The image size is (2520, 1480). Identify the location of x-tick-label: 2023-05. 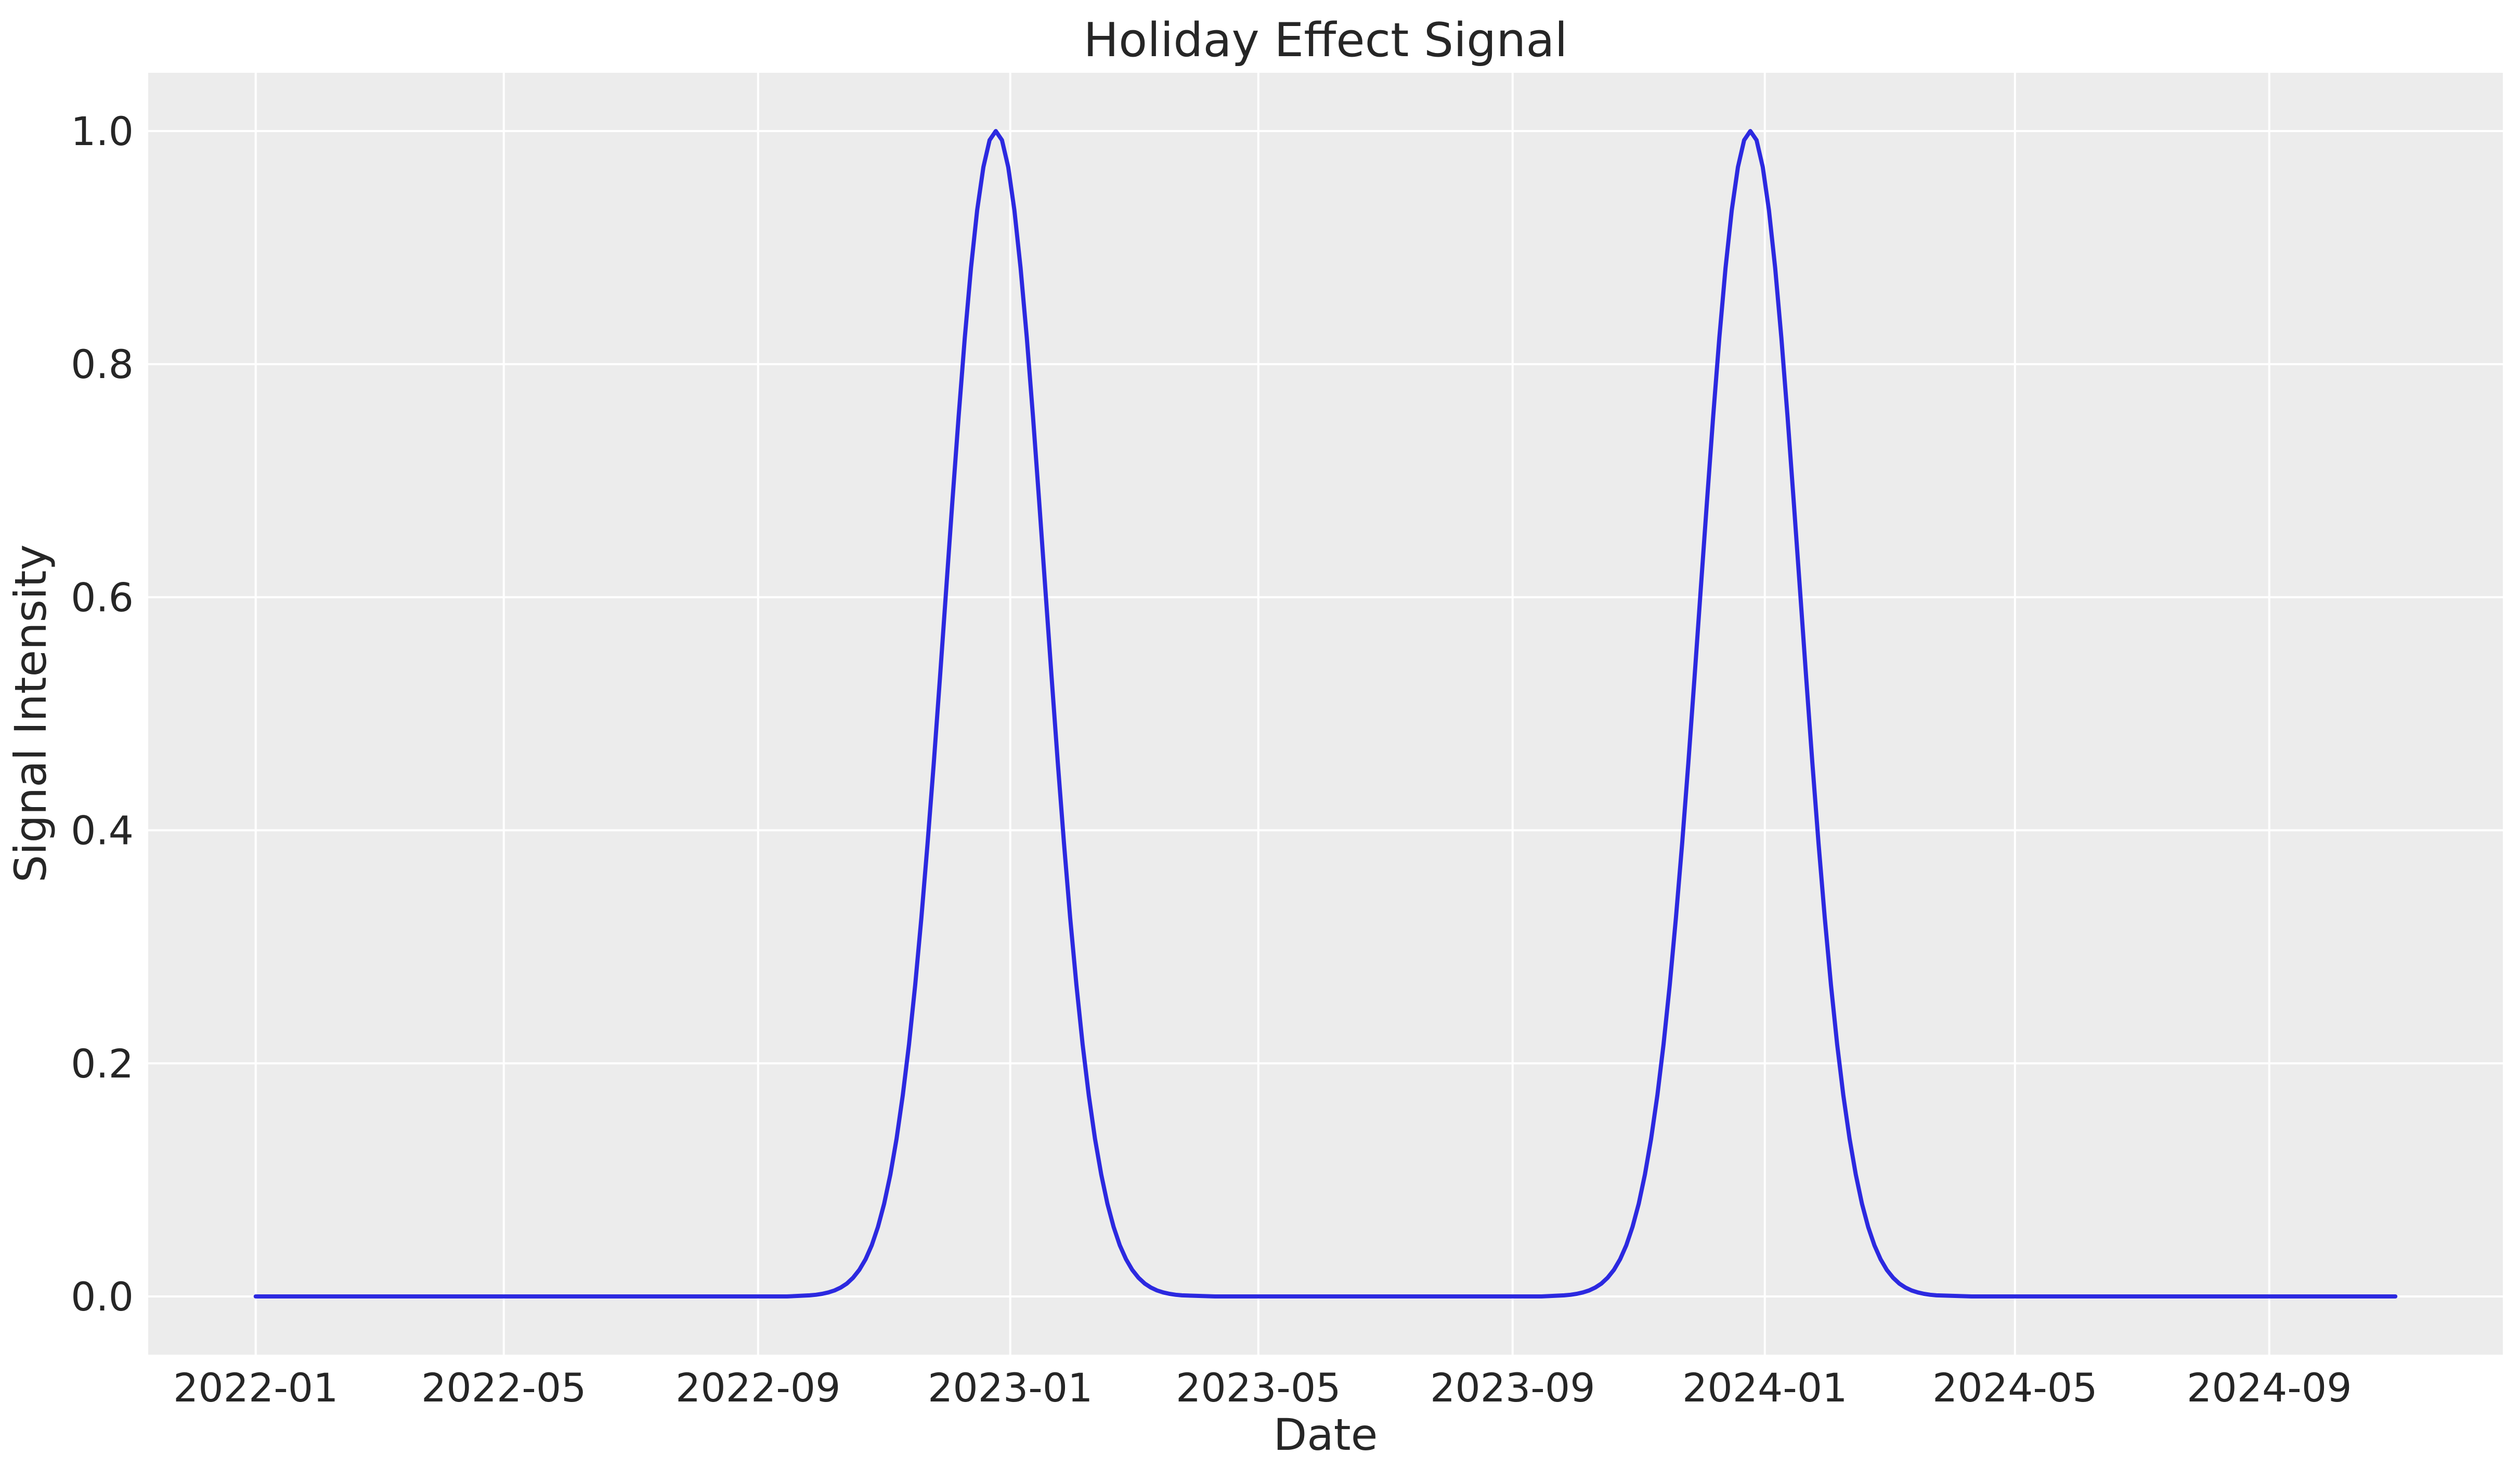
(1258, 1388).